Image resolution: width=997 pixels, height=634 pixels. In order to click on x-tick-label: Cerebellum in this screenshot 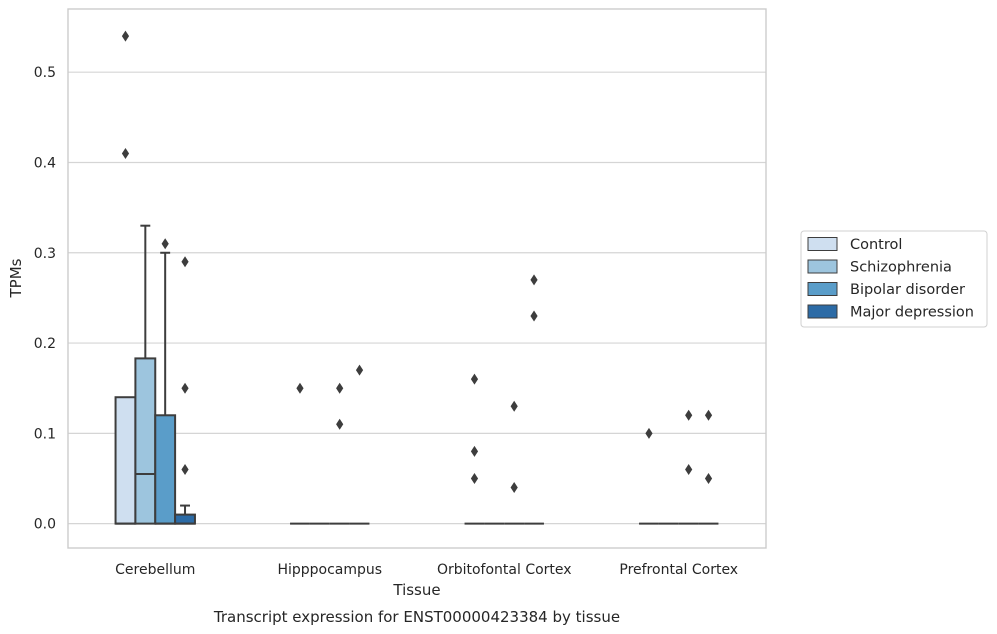, I will do `click(155, 570)`.